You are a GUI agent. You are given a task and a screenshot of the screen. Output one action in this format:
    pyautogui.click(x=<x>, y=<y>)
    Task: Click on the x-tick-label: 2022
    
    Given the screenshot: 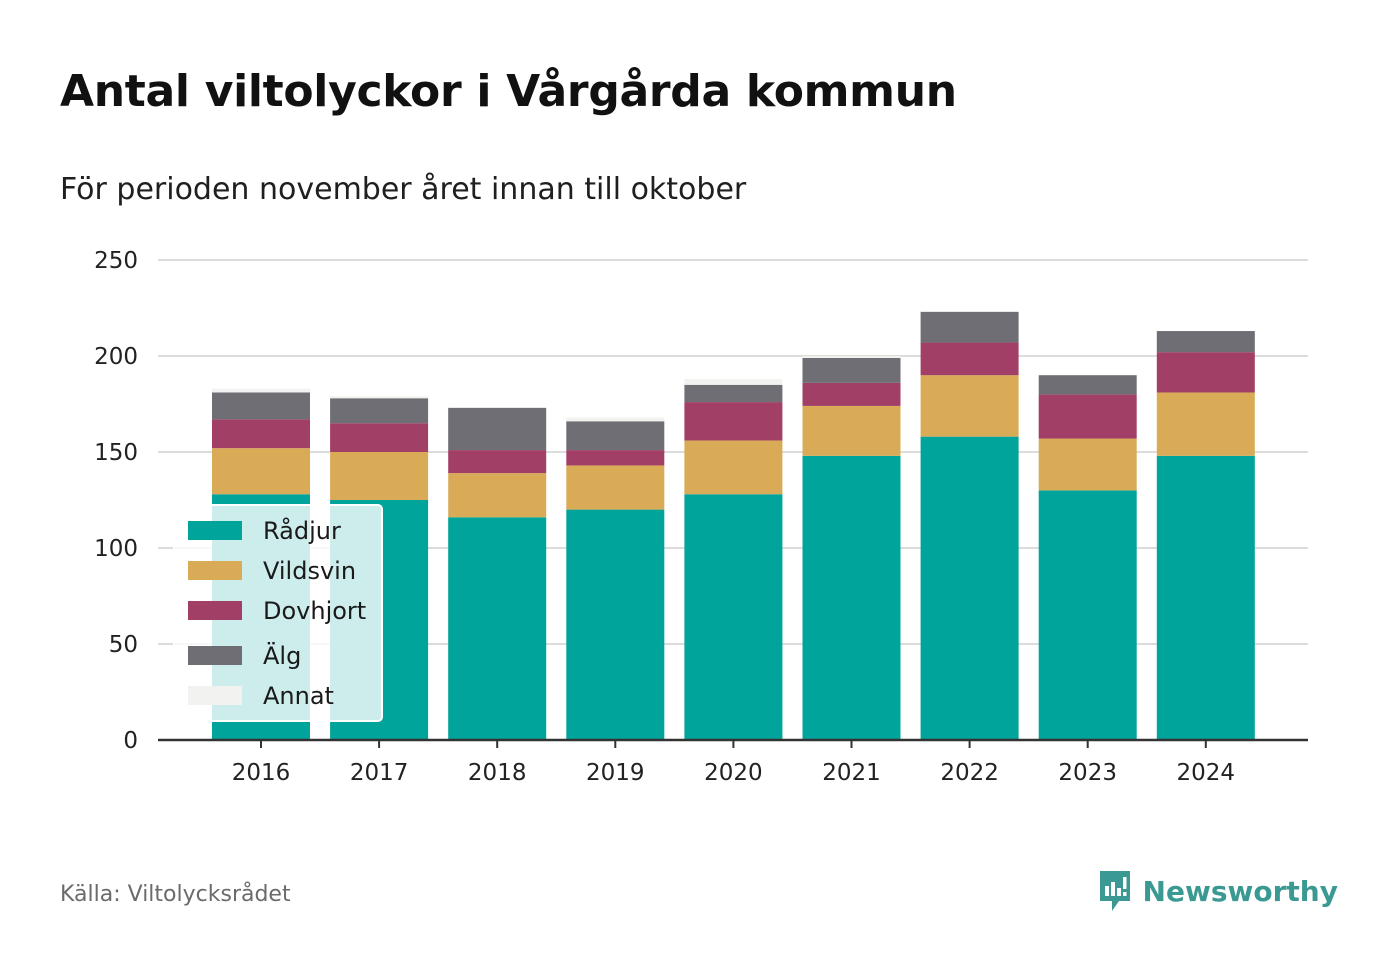 What is the action you would take?
    pyautogui.click(x=969, y=773)
    